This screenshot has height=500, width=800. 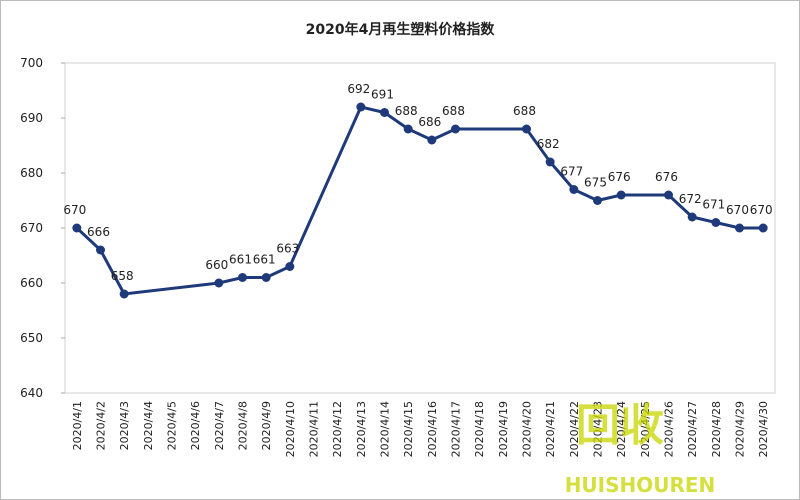 I want to click on data-label: 658, so click(x=122, y=276).